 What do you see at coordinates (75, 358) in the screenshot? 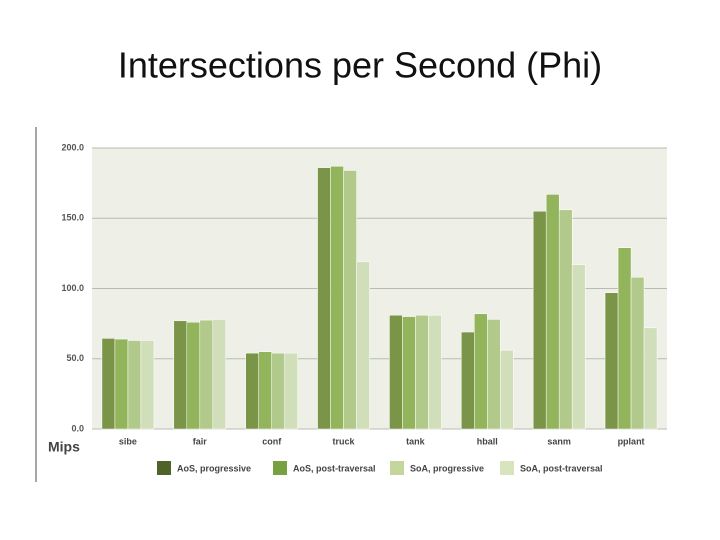
I see `y-tick-label: 50.0` at bounding box center [75, 358].